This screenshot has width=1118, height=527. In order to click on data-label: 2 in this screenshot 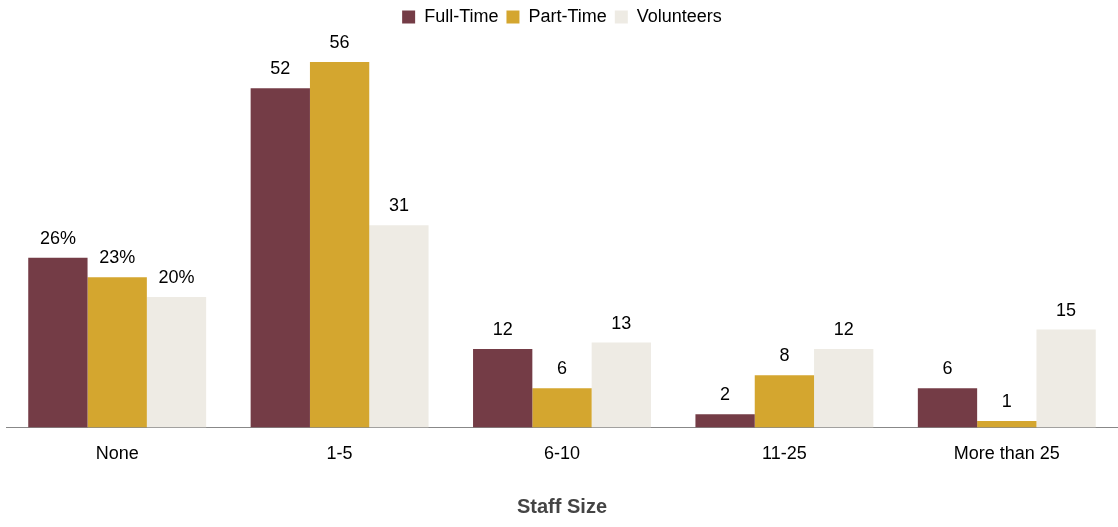, I will do `click(725, 394)`.